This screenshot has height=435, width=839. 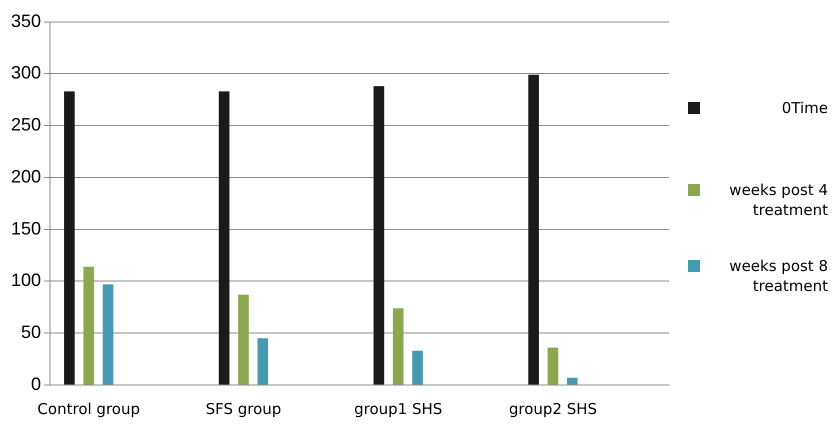 I want to click on y-tick-label: 350, so click(x=26, y=20).